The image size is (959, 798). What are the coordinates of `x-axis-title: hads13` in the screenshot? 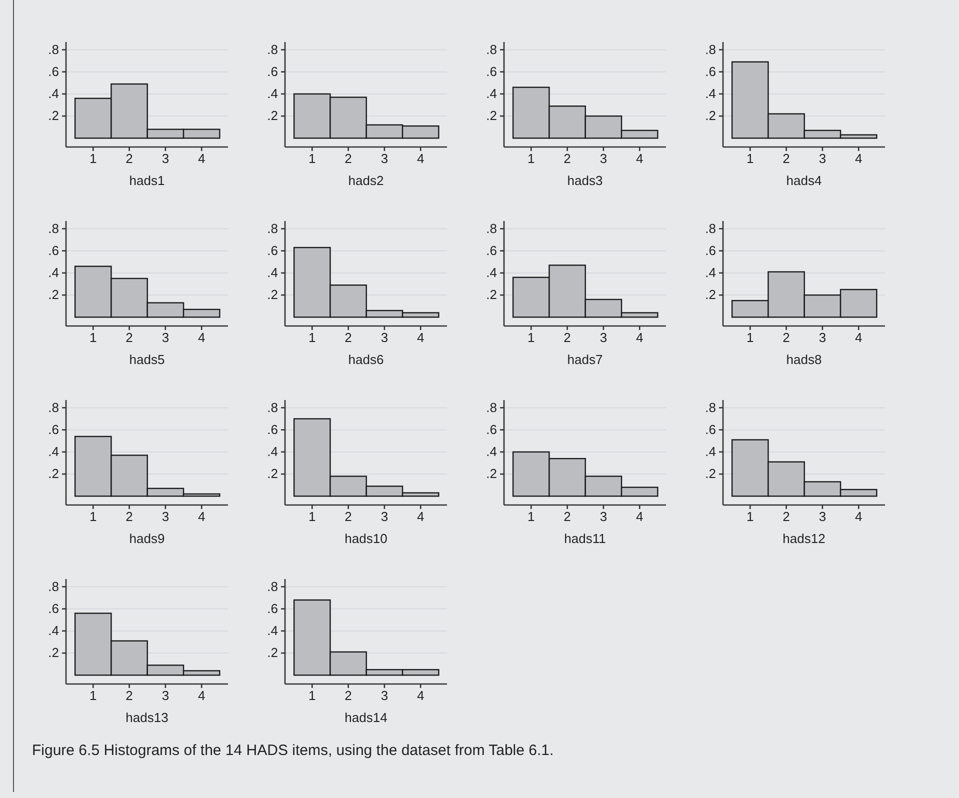 It's located at (147, 717).